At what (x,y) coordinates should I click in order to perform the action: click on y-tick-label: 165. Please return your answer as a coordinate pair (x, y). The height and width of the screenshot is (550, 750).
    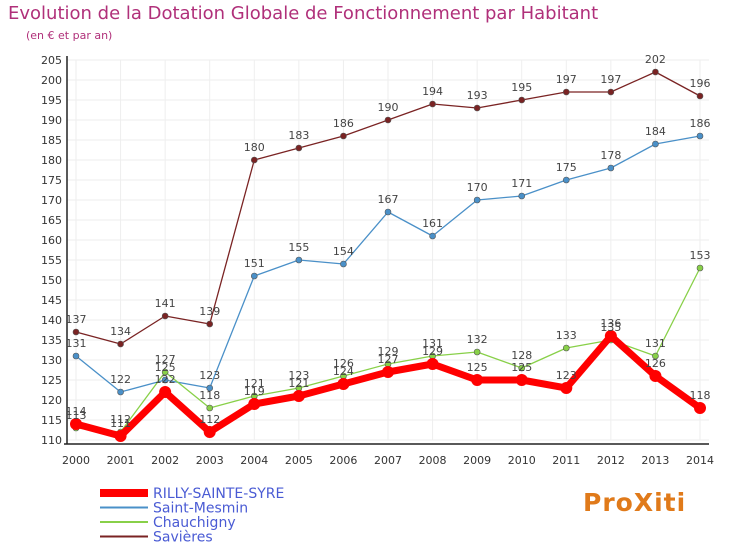
    Looking at the image, I should click on (51, 220).